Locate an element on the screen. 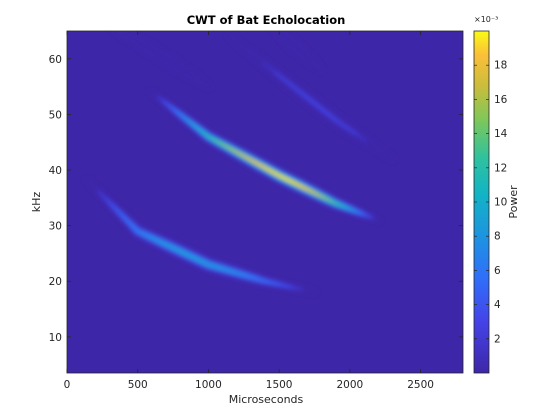 Image resolution: width=560 pixels, height=420 pixels. y-tick-label: 50 is located at coordinates (55, 115).